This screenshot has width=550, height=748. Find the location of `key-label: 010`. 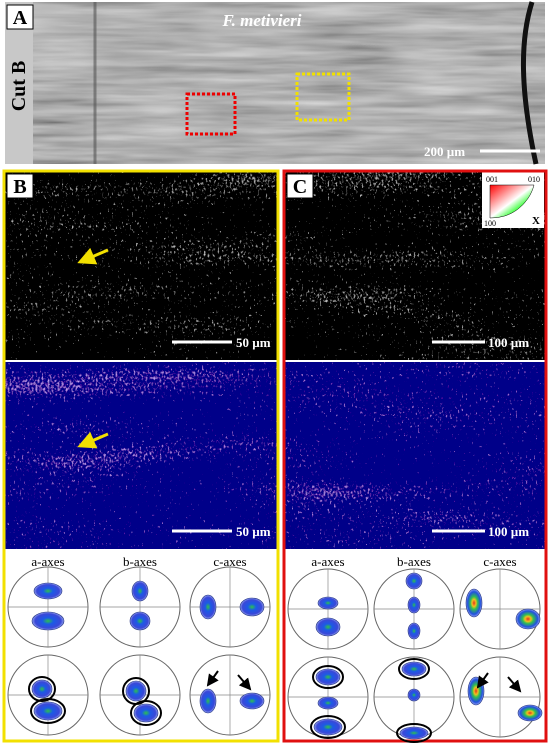

key-label: 010 is located at coordinates (534, 179).